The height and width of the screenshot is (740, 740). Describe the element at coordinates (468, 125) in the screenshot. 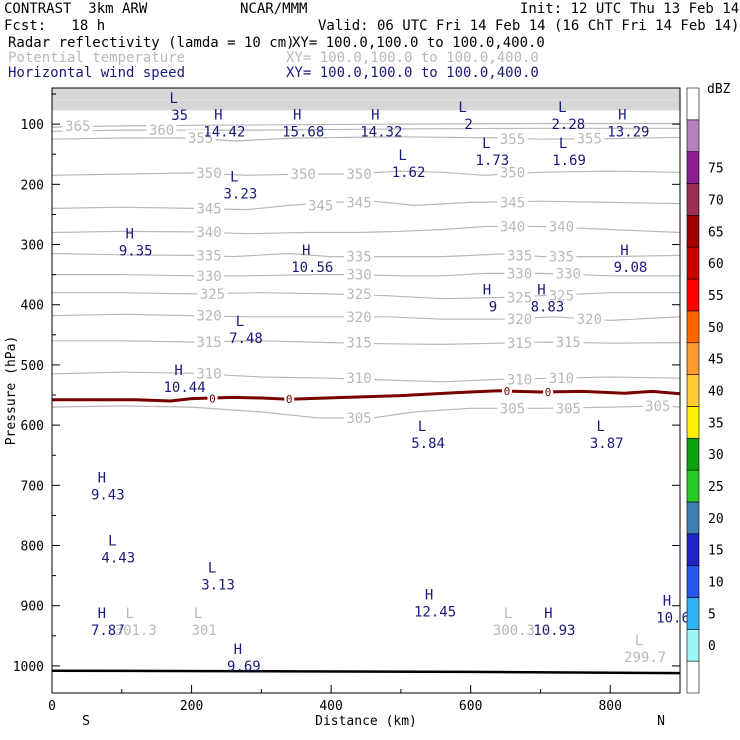

I see `wind-extremum-value: 2` at that location.